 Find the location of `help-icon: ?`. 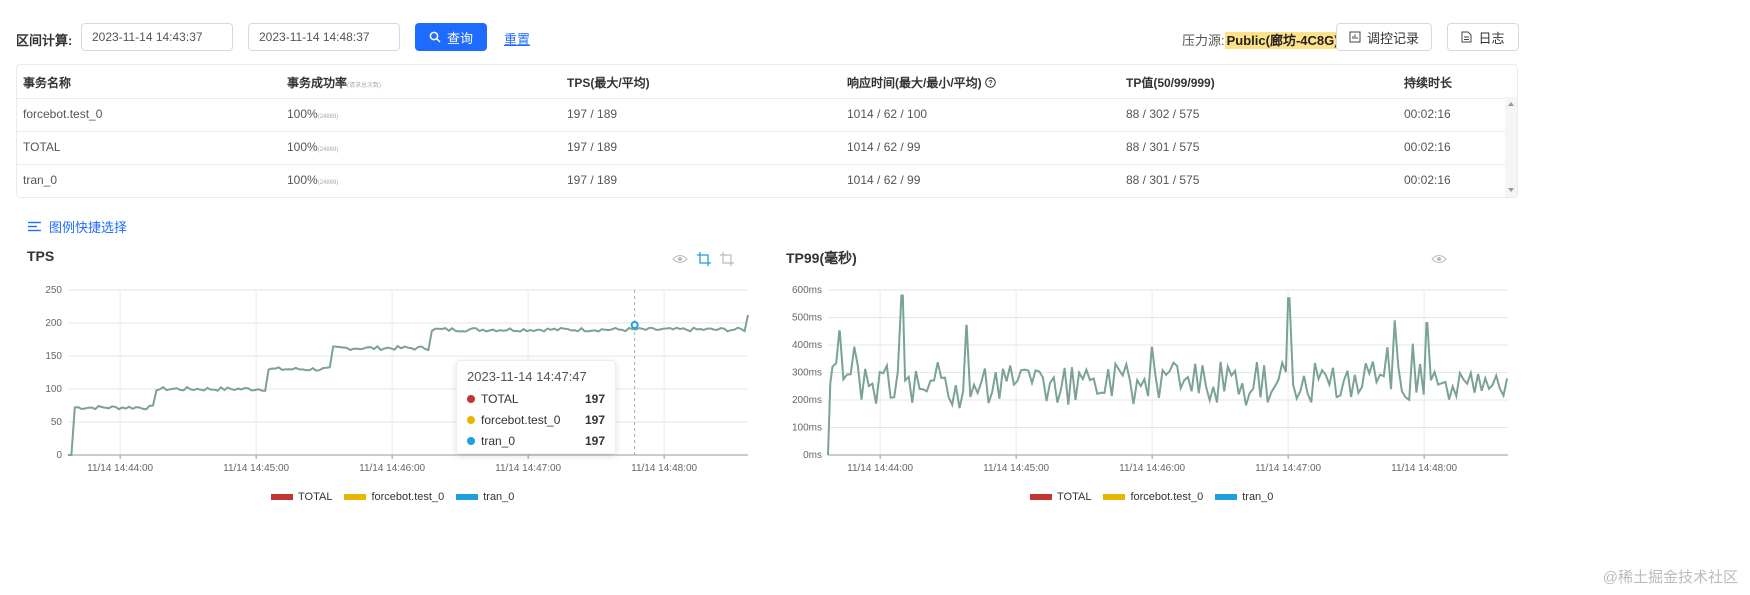

help-icon: ? is located at coordinates (990, 82).